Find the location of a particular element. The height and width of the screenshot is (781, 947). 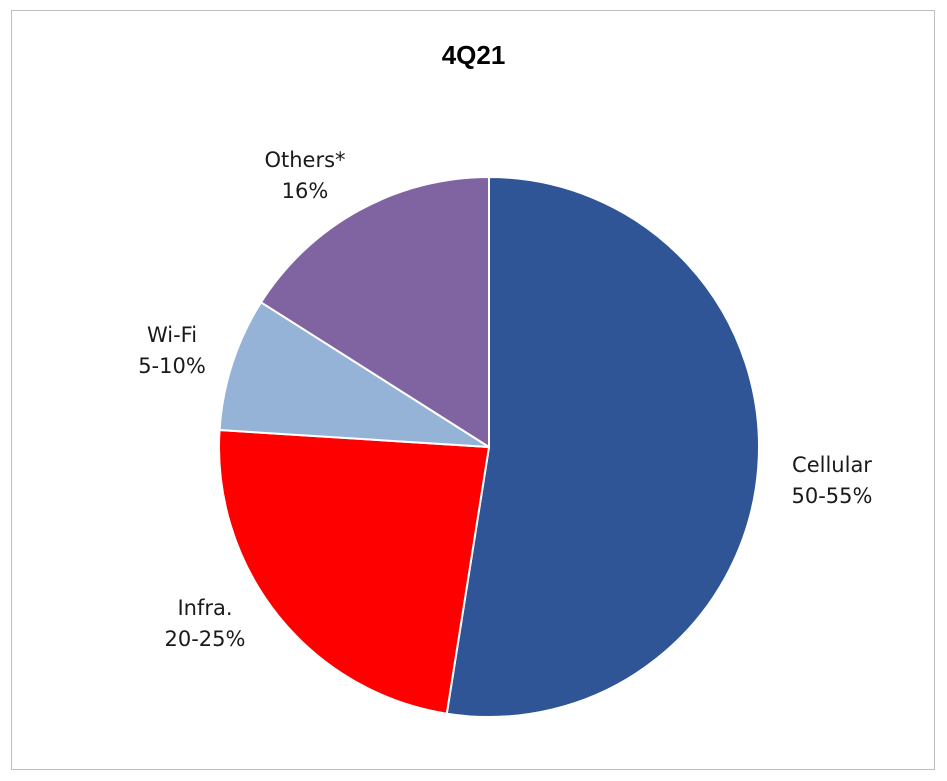

slice-name-label: Wi-Fi is located at coordinates (172, 335).